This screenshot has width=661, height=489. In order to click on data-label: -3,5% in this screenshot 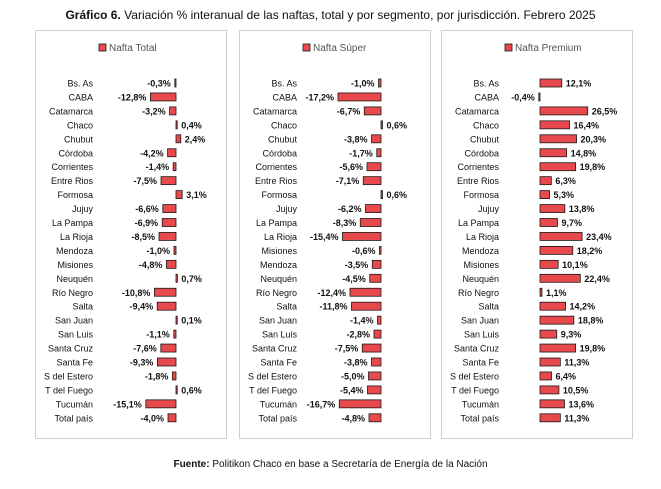, I will do `click(357, 265)`.